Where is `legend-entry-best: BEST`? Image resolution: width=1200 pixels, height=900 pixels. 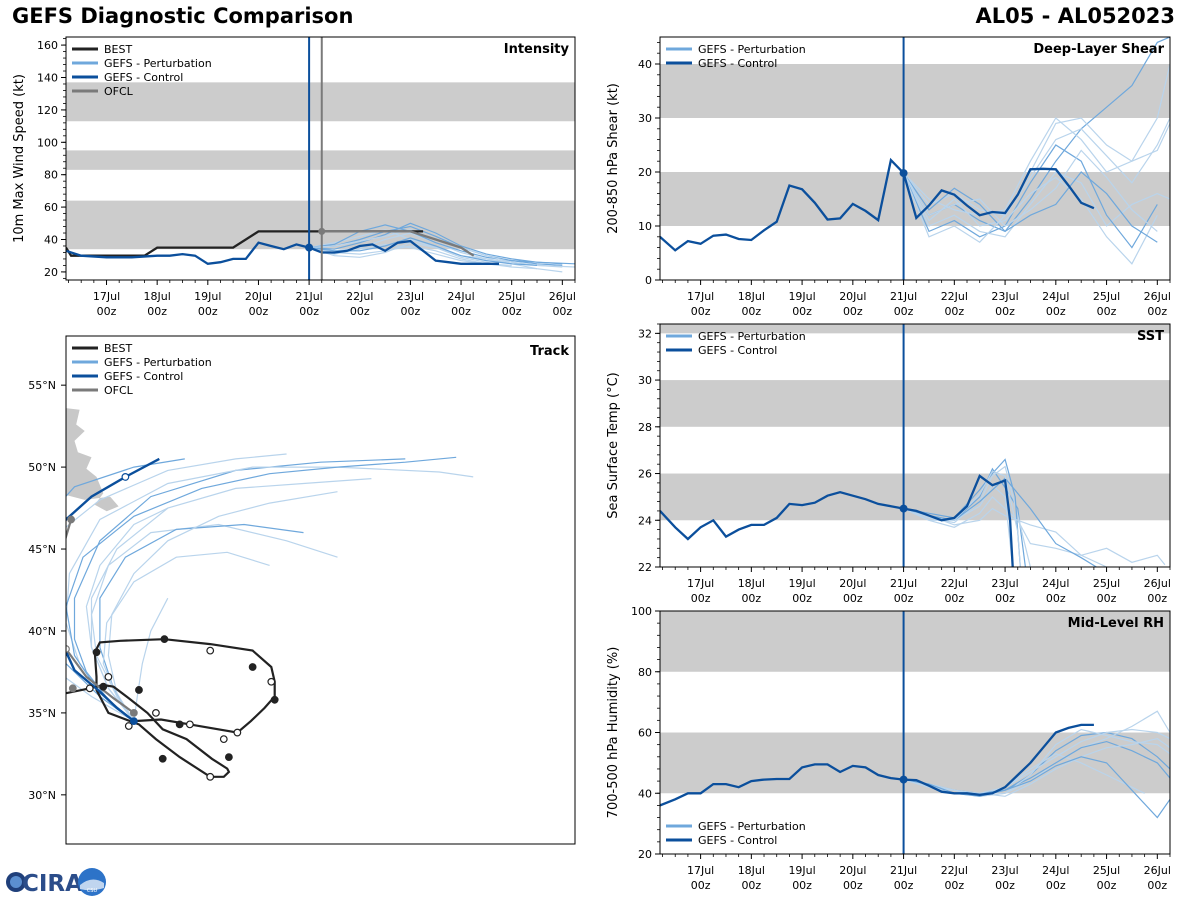 legend-entry-best: BEST is located at coordinates (102, 49).